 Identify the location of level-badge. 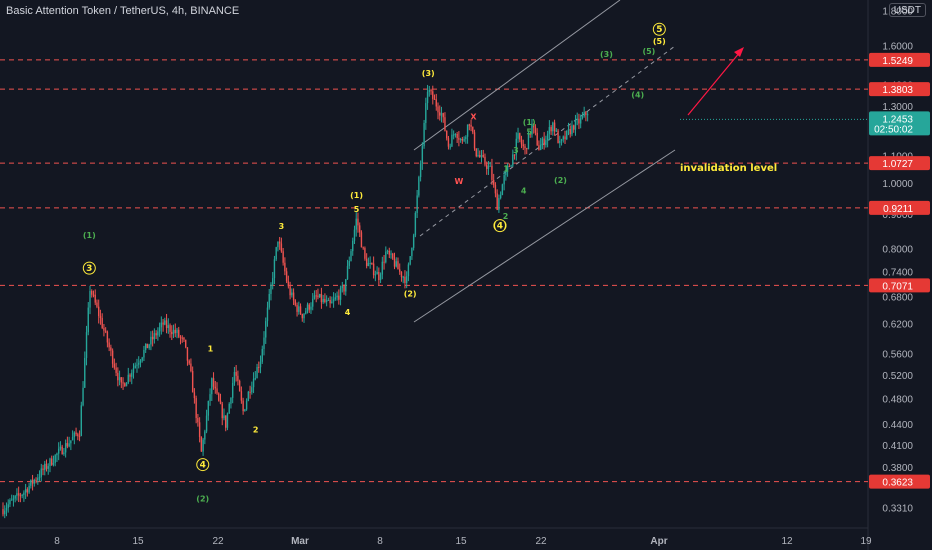
(899, 59).